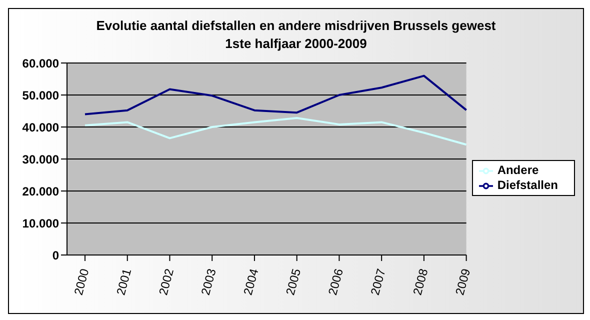 This screenshot has height=320, width=590. Describe the element at coordinates (41, 63) in the screenshot. I see `y-tick-label: 60.000` at that location.